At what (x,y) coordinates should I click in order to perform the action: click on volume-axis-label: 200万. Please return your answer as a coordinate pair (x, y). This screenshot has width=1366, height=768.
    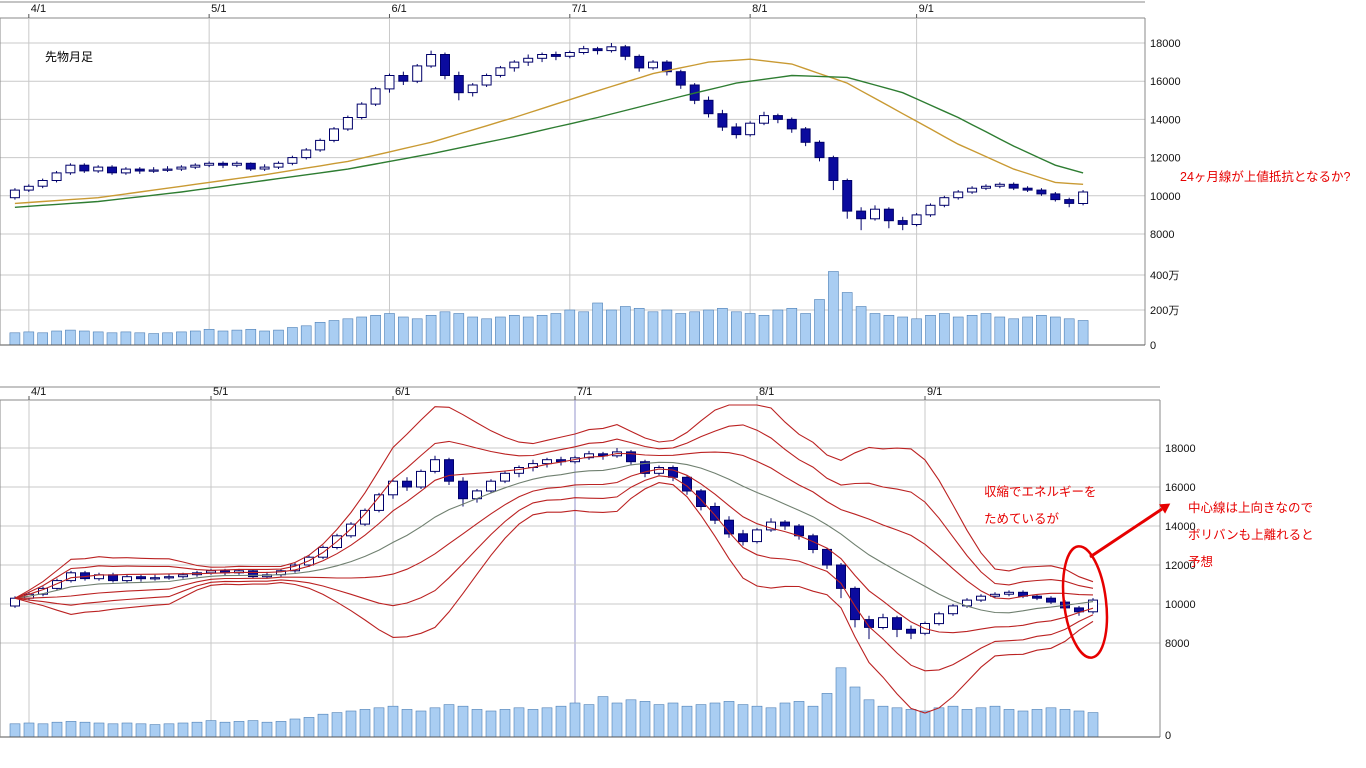
    Looking at the image, I should click on (1164, 311).